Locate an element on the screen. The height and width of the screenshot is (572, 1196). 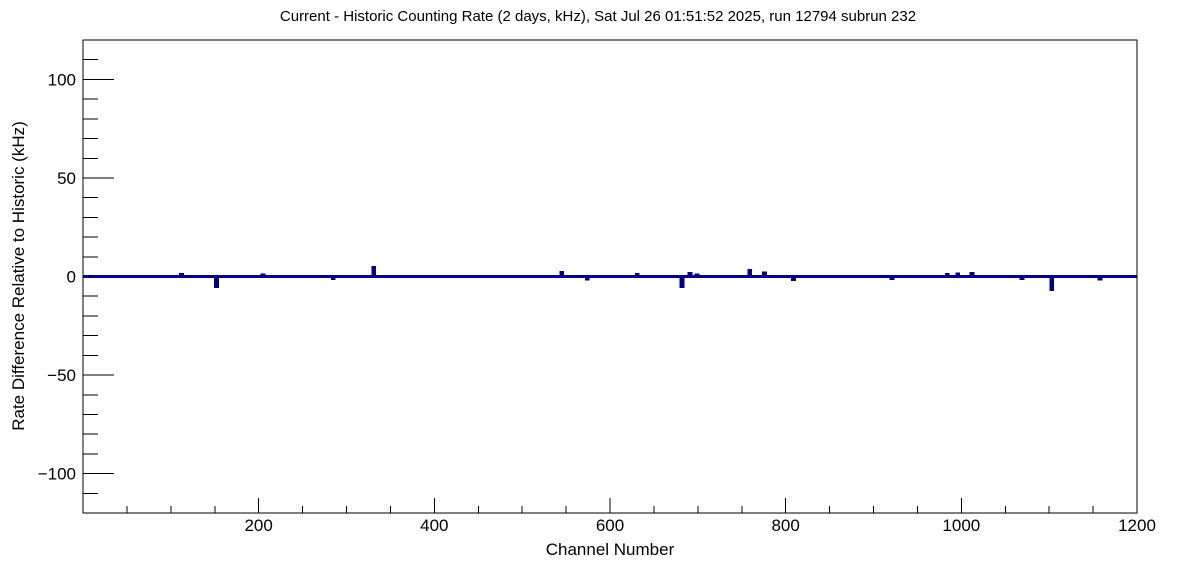
svg-text: 200 is located at coordinates (258, 525).